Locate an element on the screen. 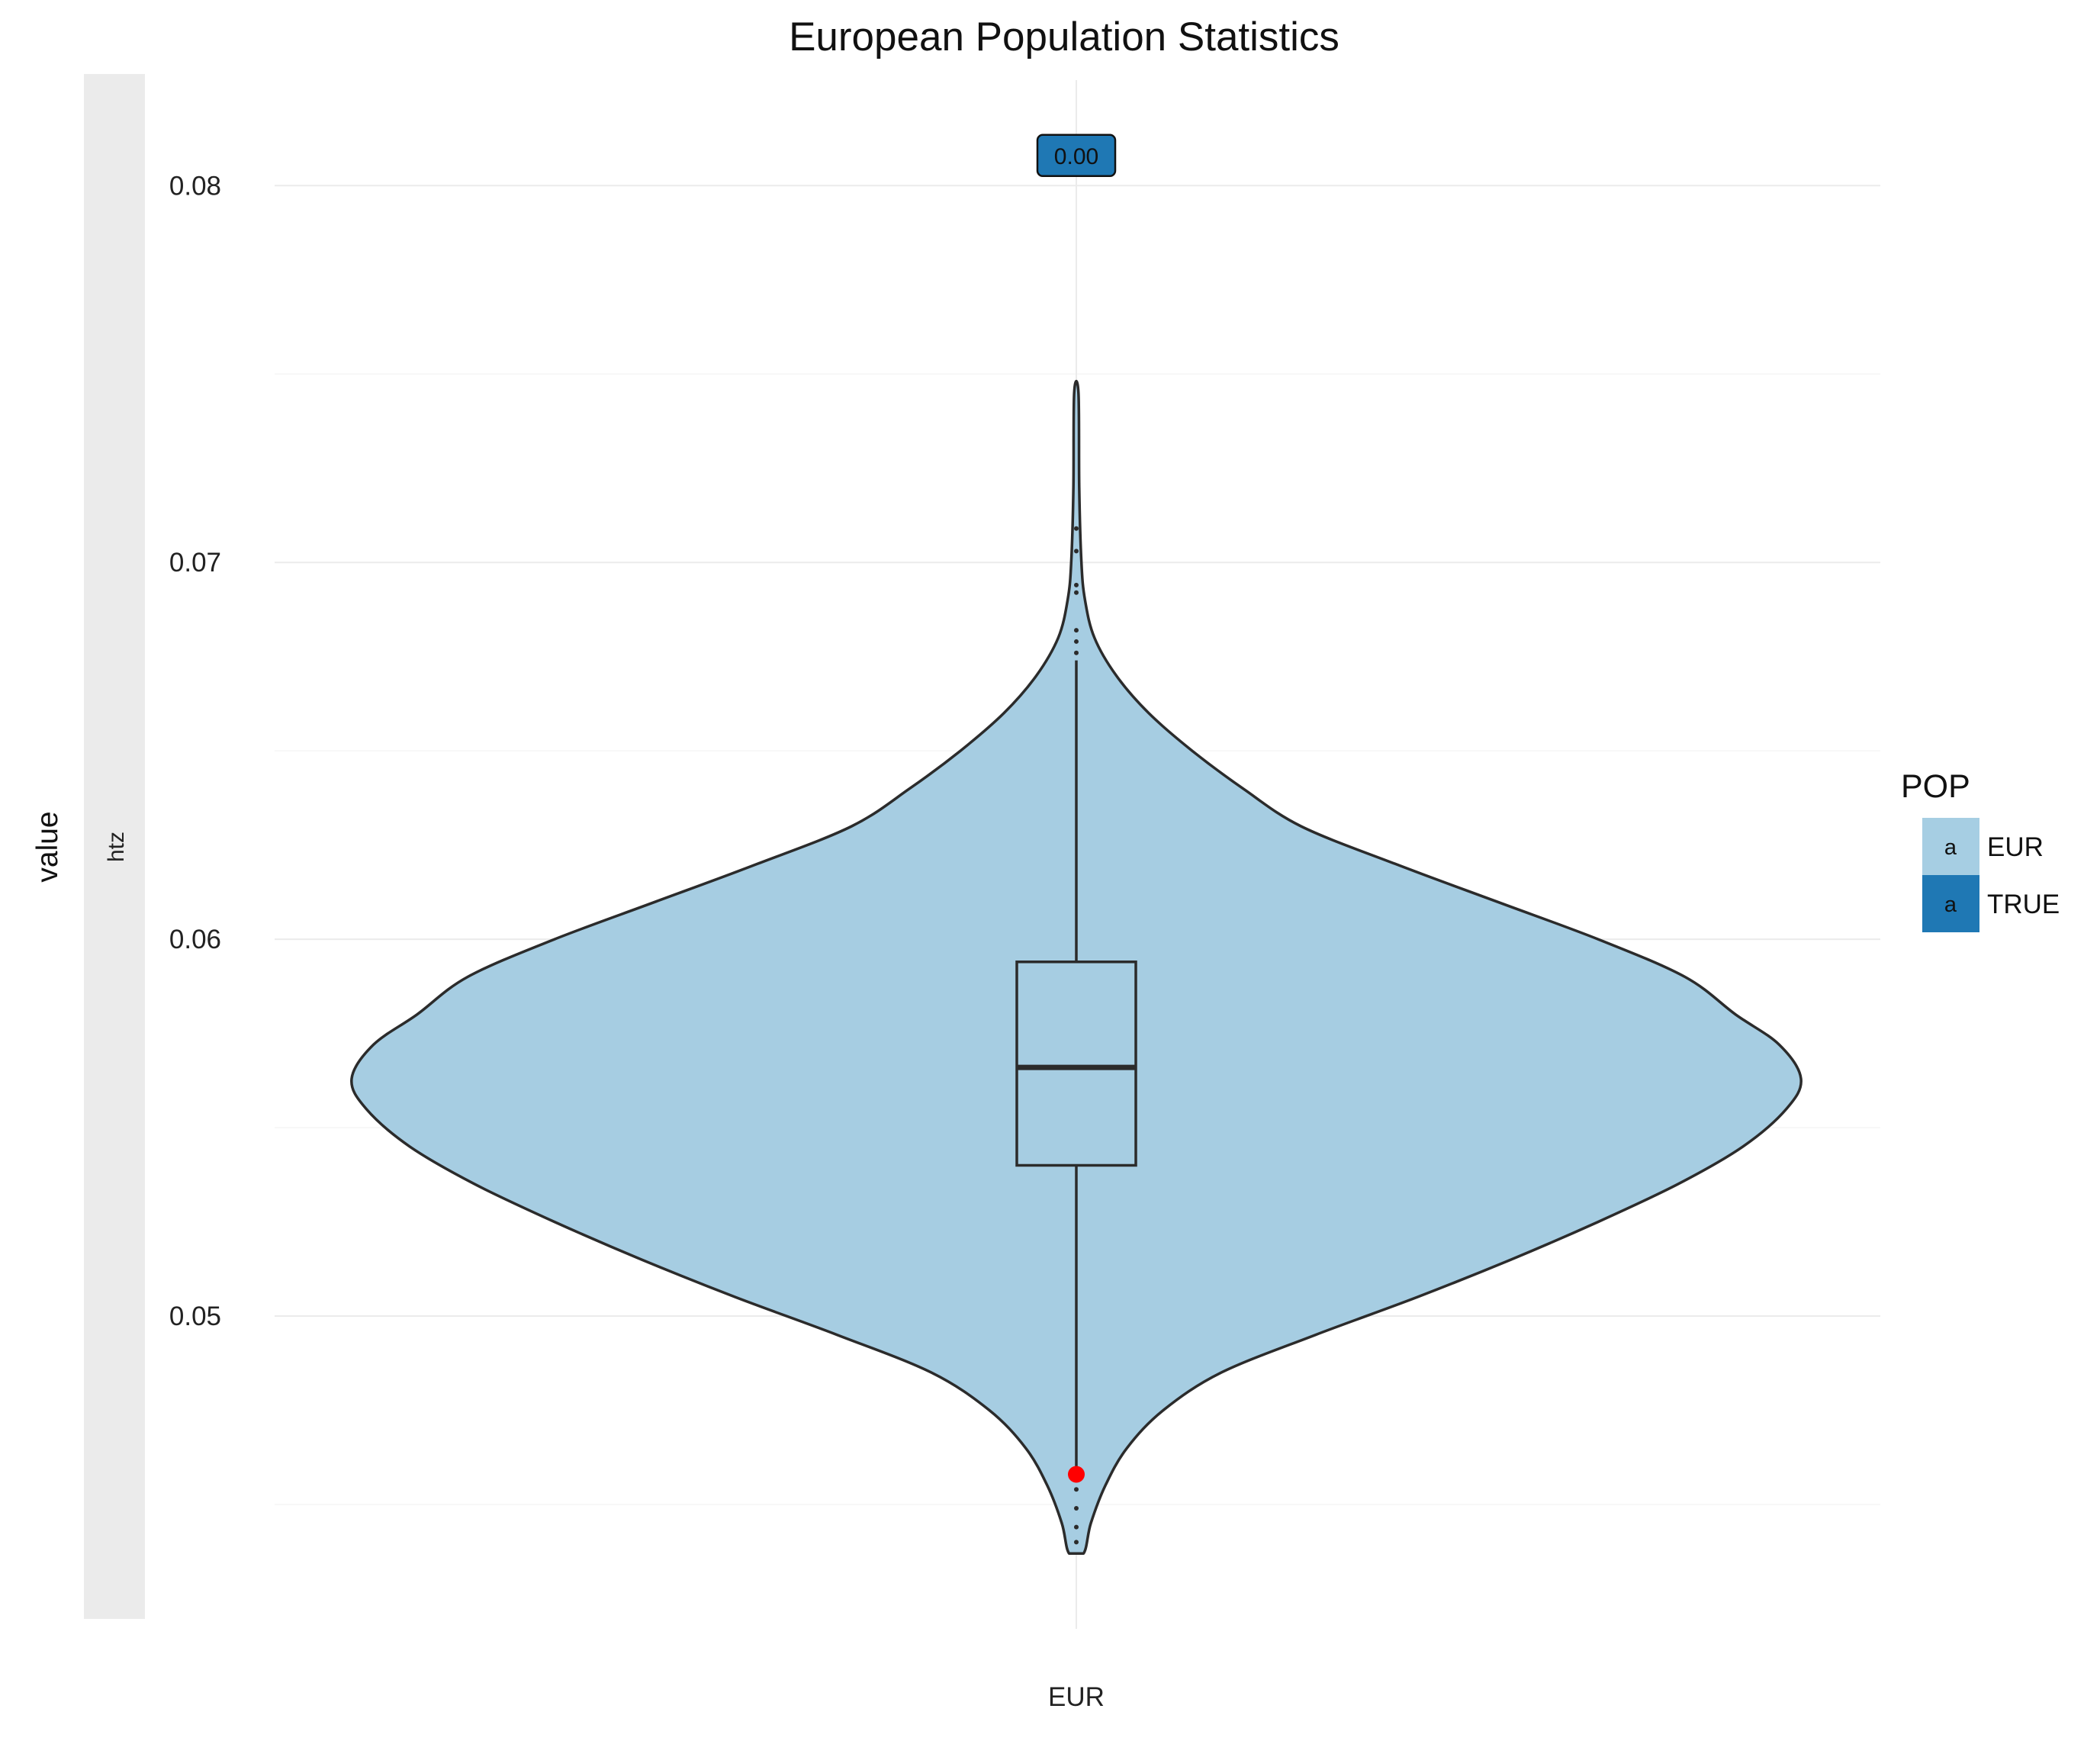 The height and width of the screenshot is (1757, 2100). annotation-label: 0.00 is located at coordinates (1076, 156).